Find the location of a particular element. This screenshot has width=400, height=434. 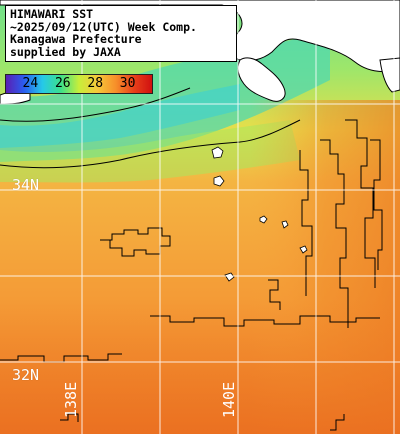

legend-tick-label: 26 is located at coordinates (62, 83).